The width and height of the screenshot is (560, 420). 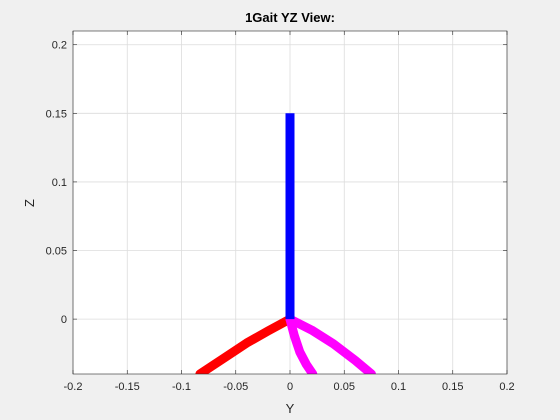 I want to click on y-tick-label: 0.05, so click(x=56, y=252).